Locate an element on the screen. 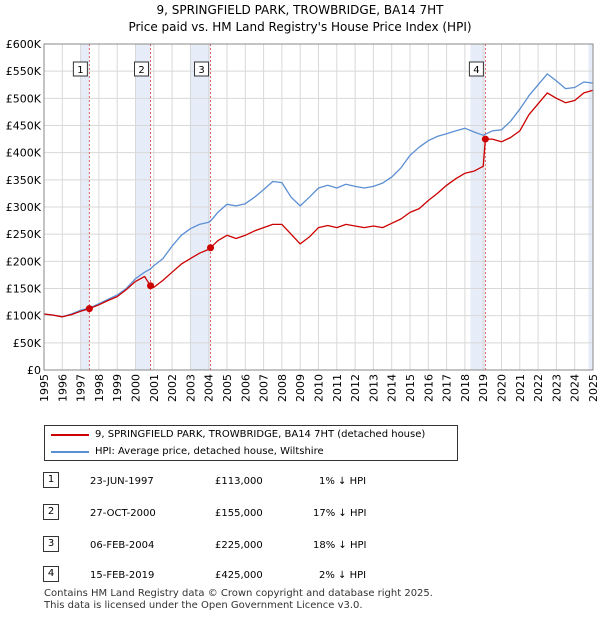 This screenshot has height=620, width=600. sale-date: 06-FEB-2004 is located at coordinates (122, 545).